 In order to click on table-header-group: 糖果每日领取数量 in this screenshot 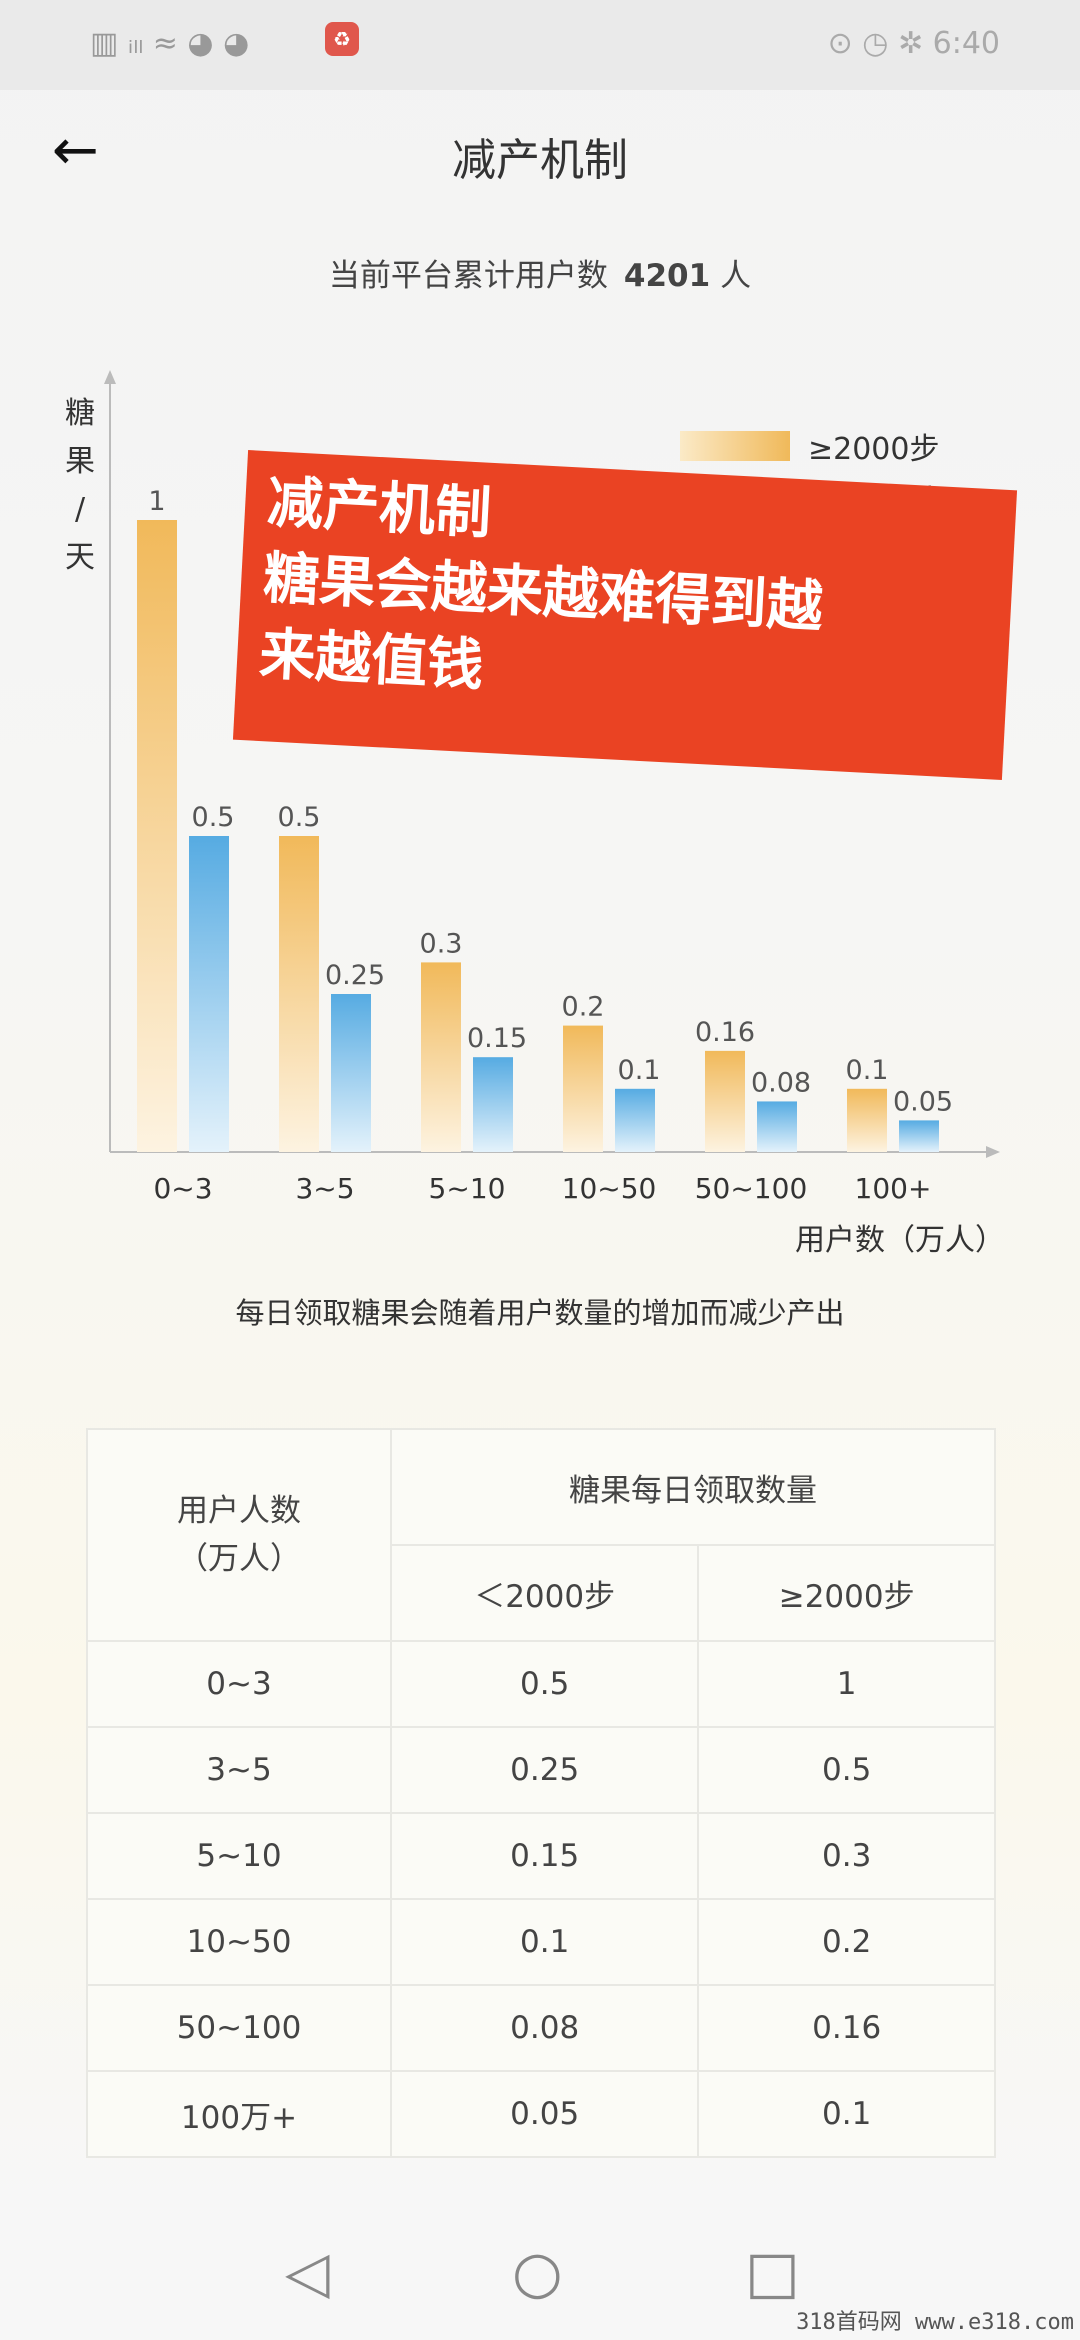, I will do `click(693, 1487)`.